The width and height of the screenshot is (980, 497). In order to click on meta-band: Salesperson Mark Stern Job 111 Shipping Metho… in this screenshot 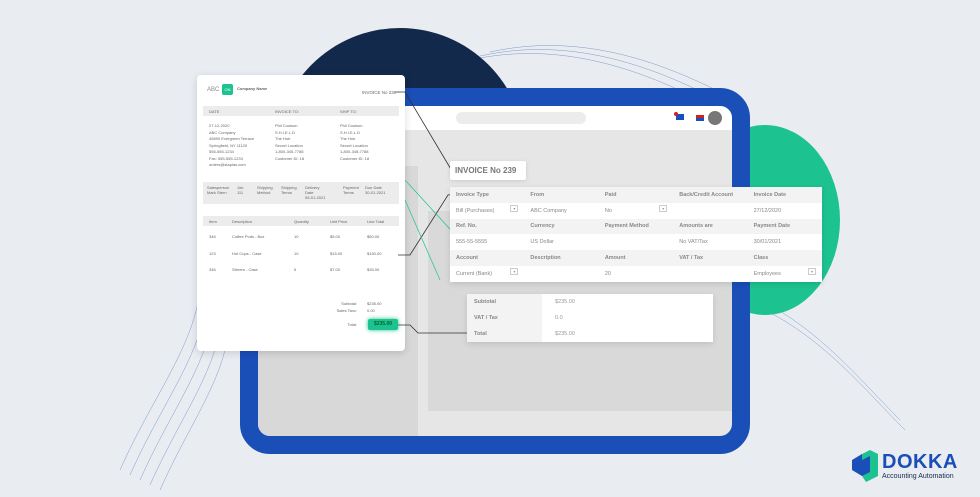, I will do `click(301, 193)`.